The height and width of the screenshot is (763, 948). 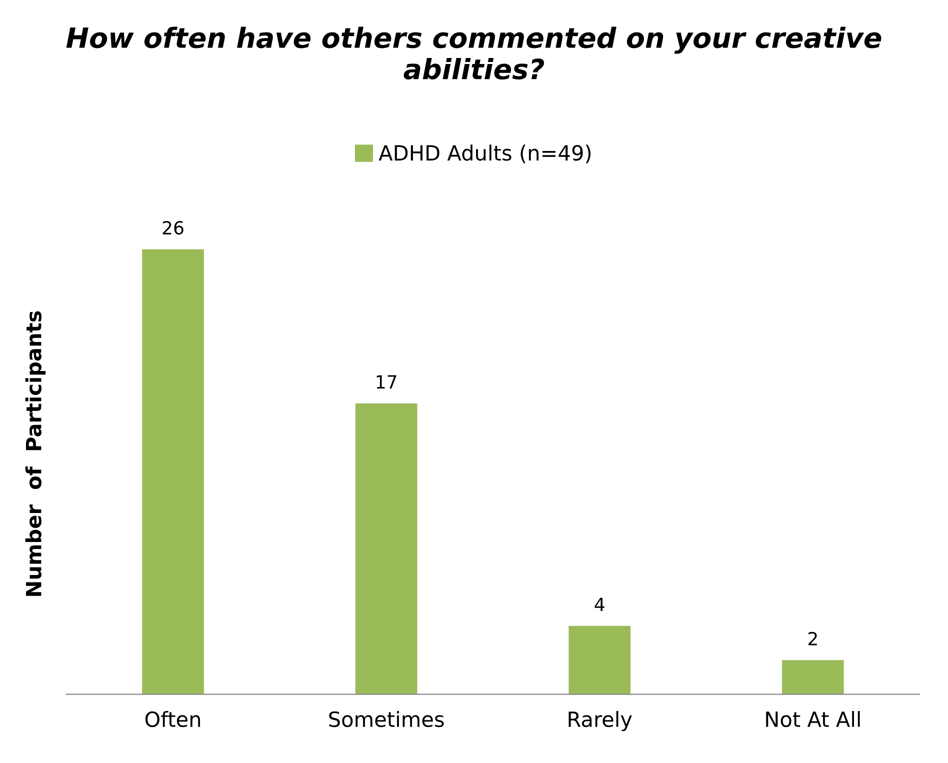 What do you see at coordinates (173, 227) in the screenshot?
I see `data-label: 26` at bounding box center [173, 227].